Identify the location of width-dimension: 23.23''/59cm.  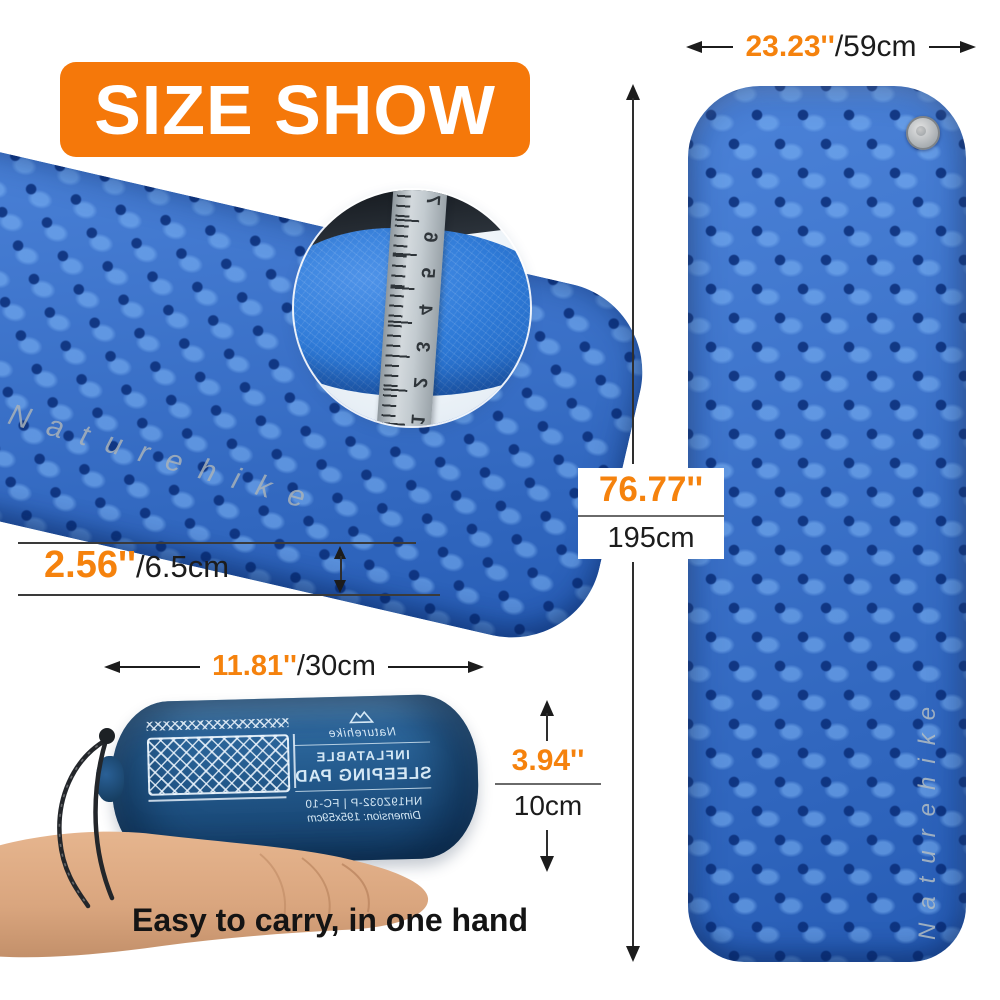
(831, 47).